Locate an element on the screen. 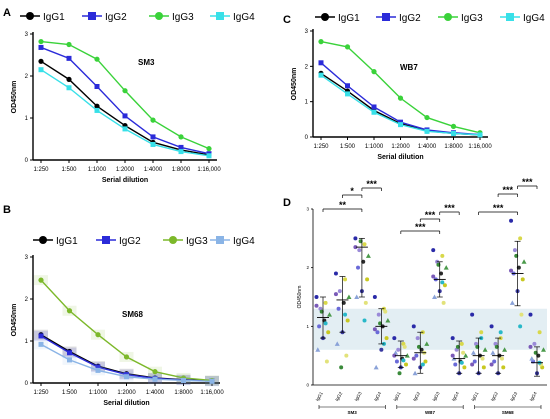 The image size is (550, 419). chart-annotation: SM68 is located at coordinates (132, 314).